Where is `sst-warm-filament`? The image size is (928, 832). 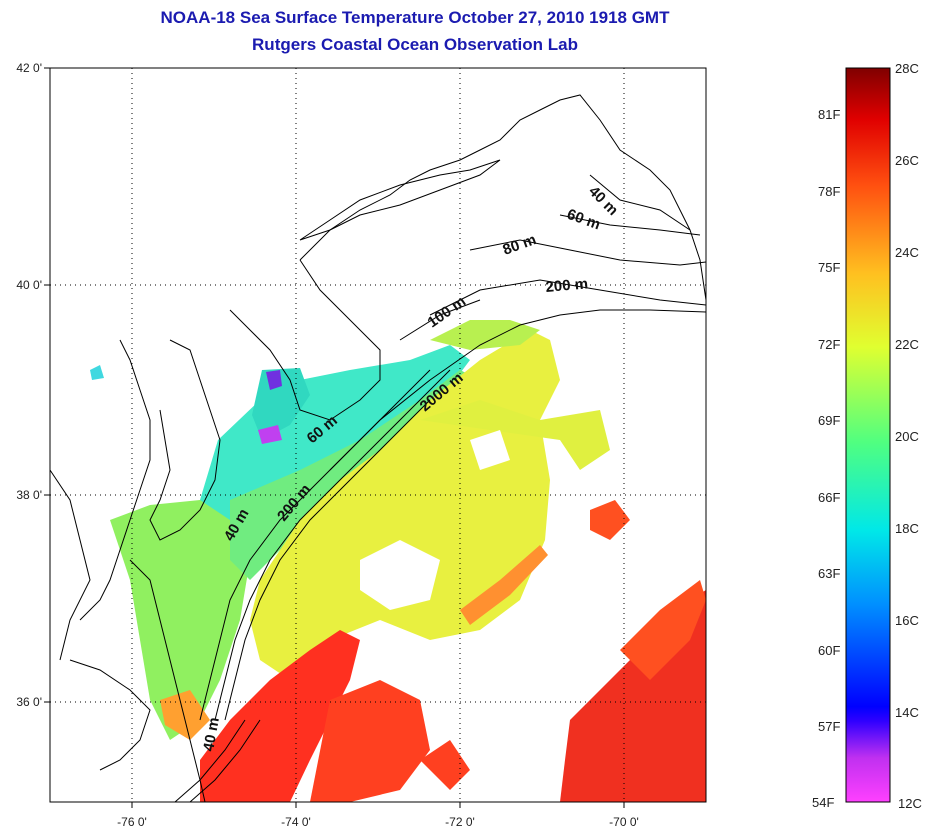
sst-warm-filament is located at coordinates (504, 585).